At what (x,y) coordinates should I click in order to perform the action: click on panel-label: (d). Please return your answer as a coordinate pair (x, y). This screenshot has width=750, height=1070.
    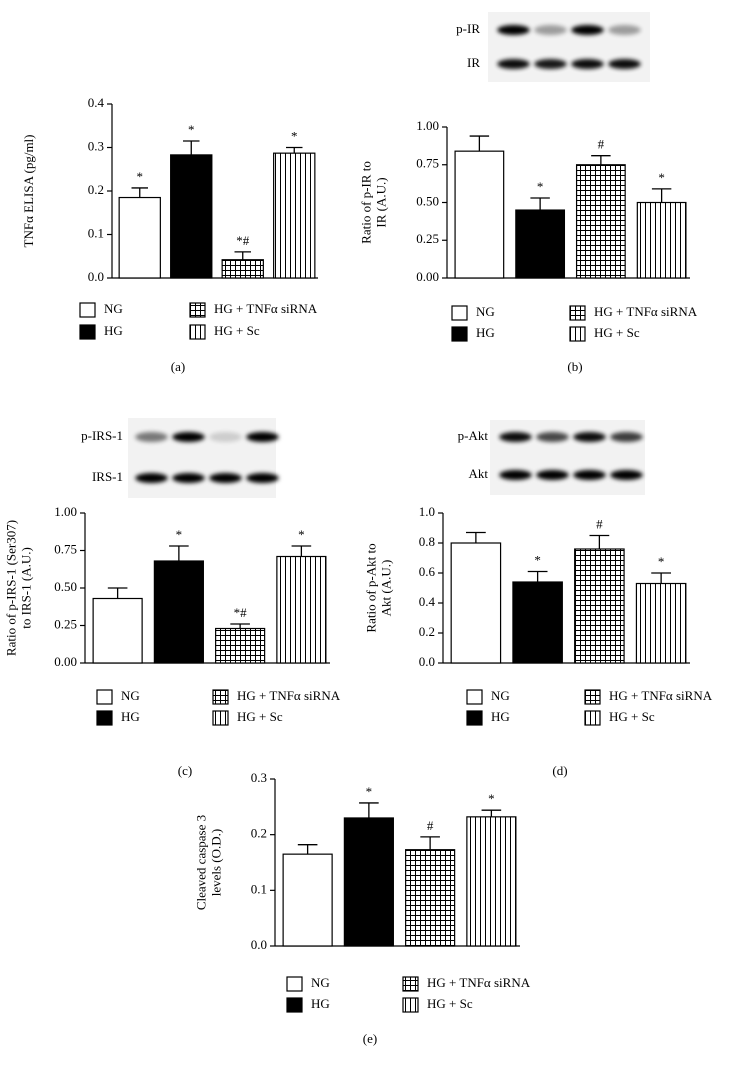
    Looking at the image, I should click on (559, 770).